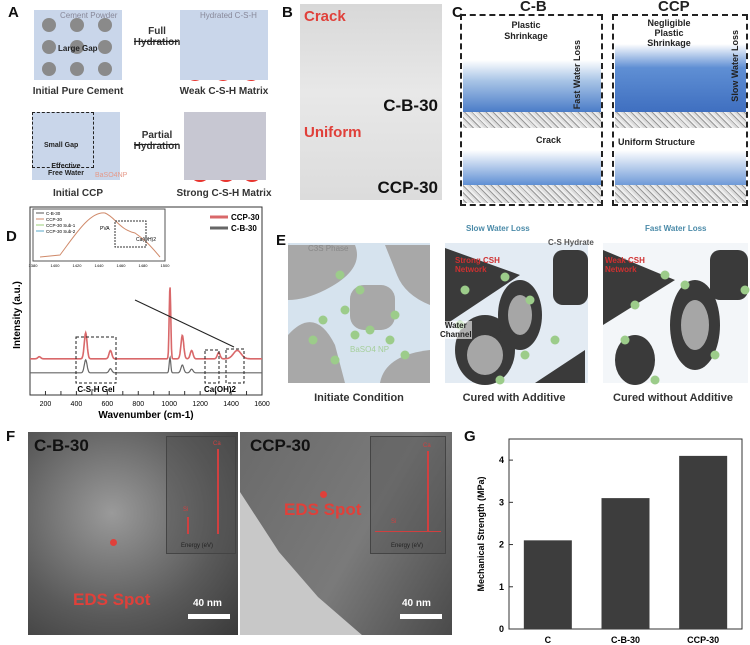 Image resolution: width=750 pixels, height=645 pixels. What do you see at coordinates (157, 141) in the screenshot?
I see `partial-hydration-label: Partial Hydration` at bounding box center [157, 141].